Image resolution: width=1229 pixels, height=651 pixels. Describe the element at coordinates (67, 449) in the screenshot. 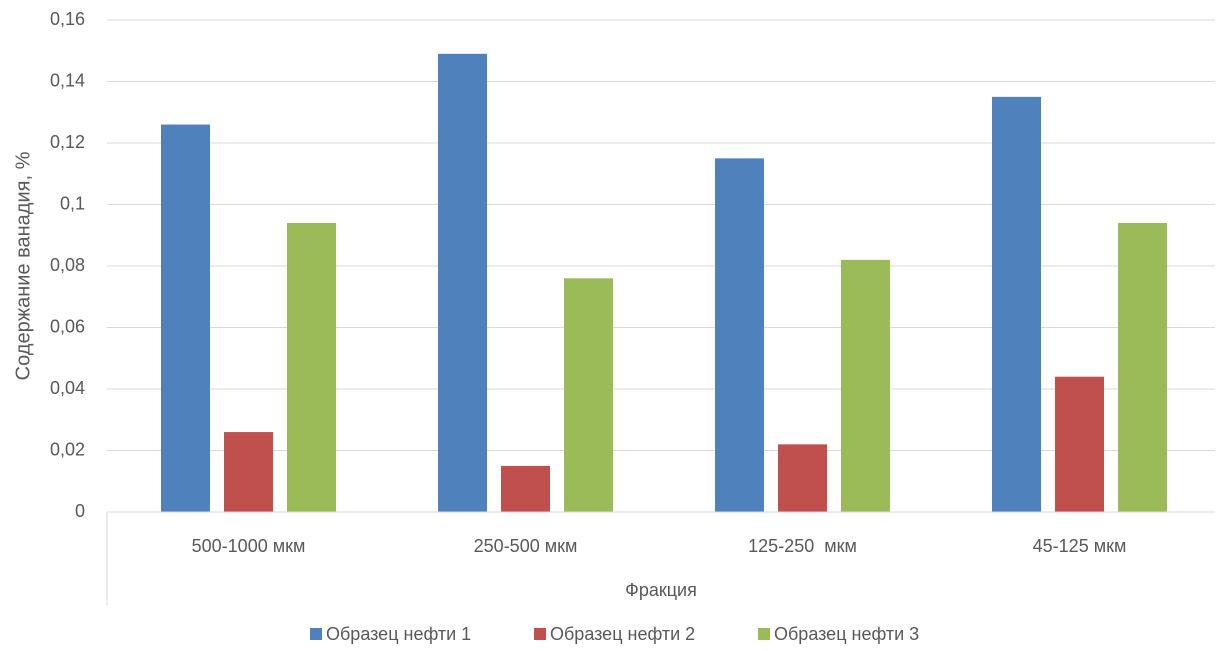

I see `y-tick-label: 0,02` at that location.